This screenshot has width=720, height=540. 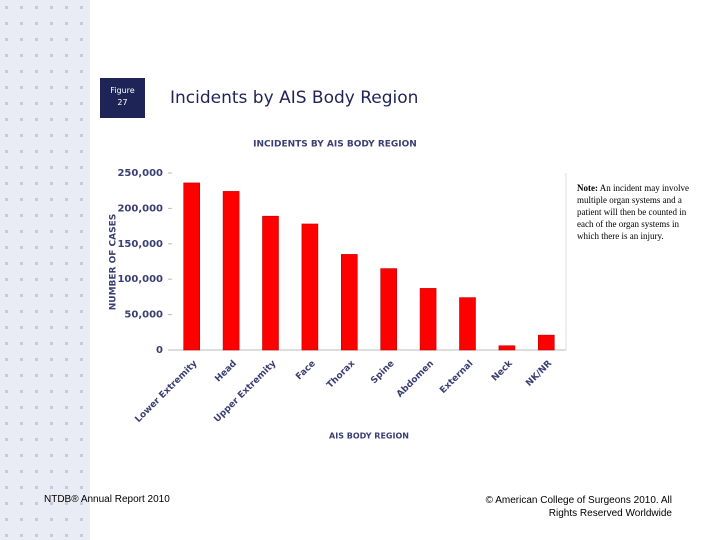 I want to click on x-tick-label: Neck, so click(x=502, y=370).